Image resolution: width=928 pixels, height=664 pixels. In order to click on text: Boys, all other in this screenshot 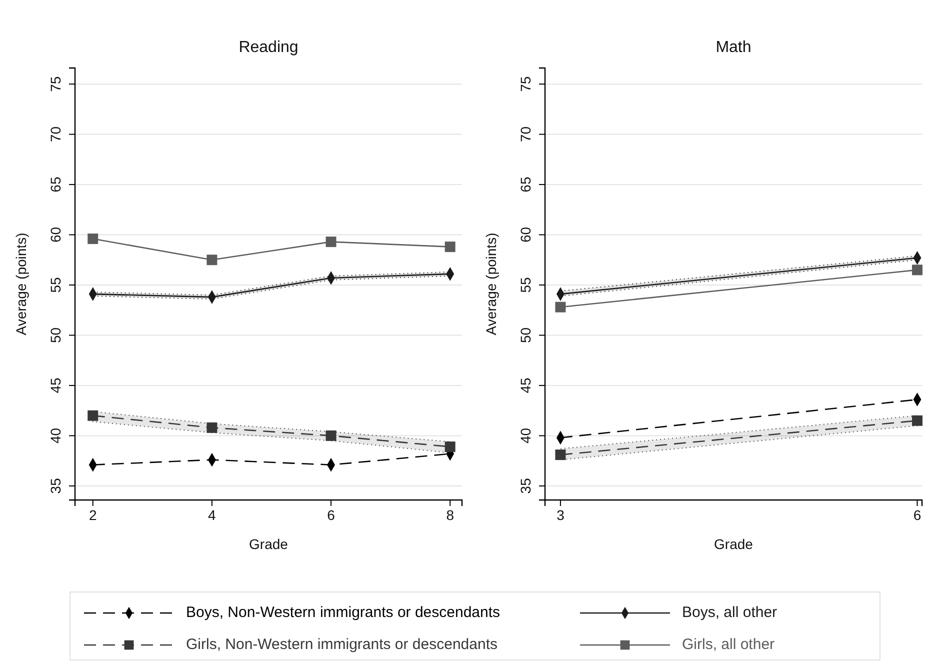, I will do `click(730, 612)`.